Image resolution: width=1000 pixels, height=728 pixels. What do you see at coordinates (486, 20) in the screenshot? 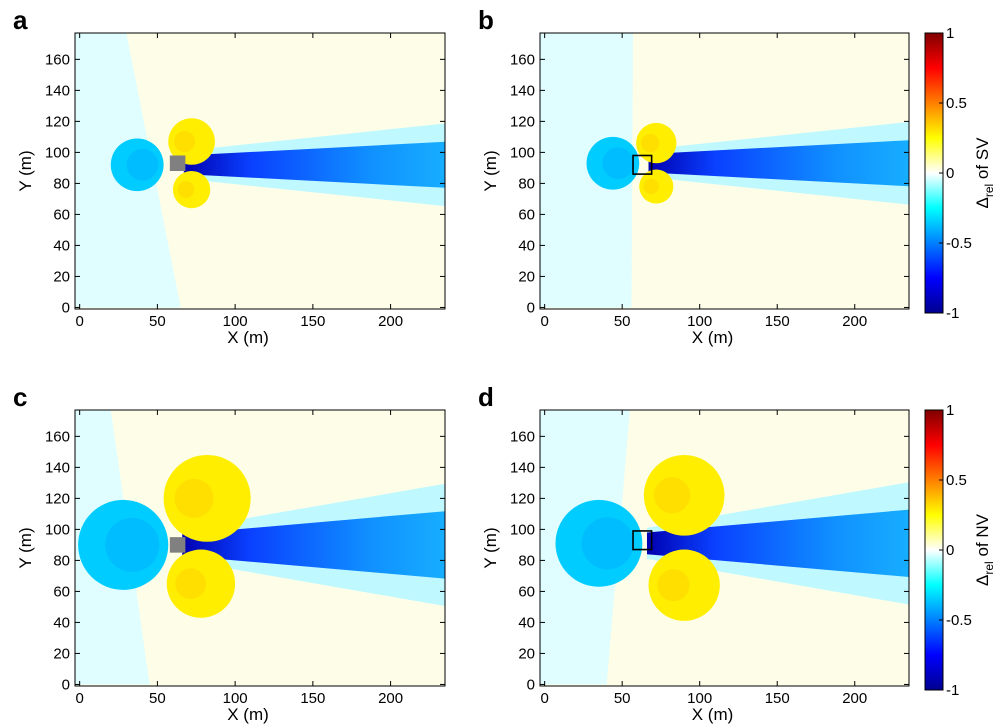
I see `panel-label: b` at bounding box center [486, 20].